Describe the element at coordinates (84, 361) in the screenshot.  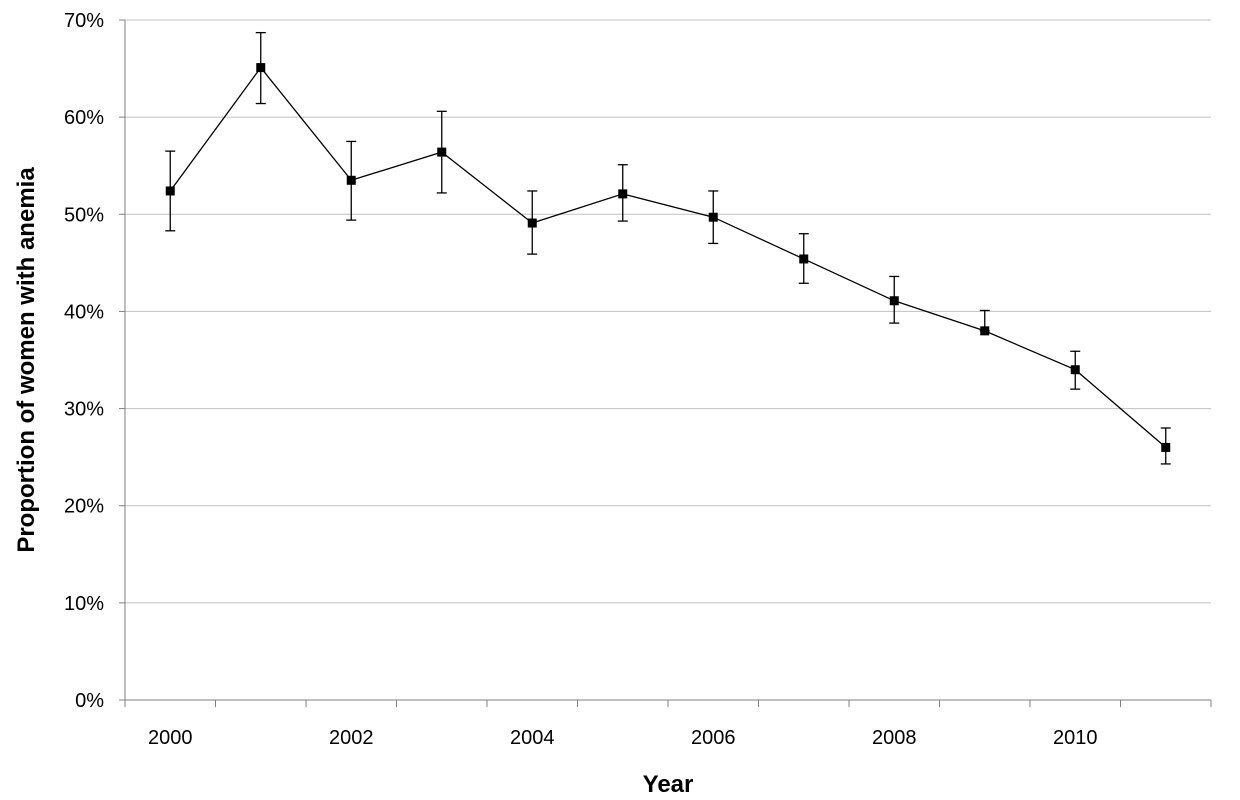
I see `y-axis-tick-labels: 0% 10% 20% 30% 40% 50% 60% 70%` at that location.